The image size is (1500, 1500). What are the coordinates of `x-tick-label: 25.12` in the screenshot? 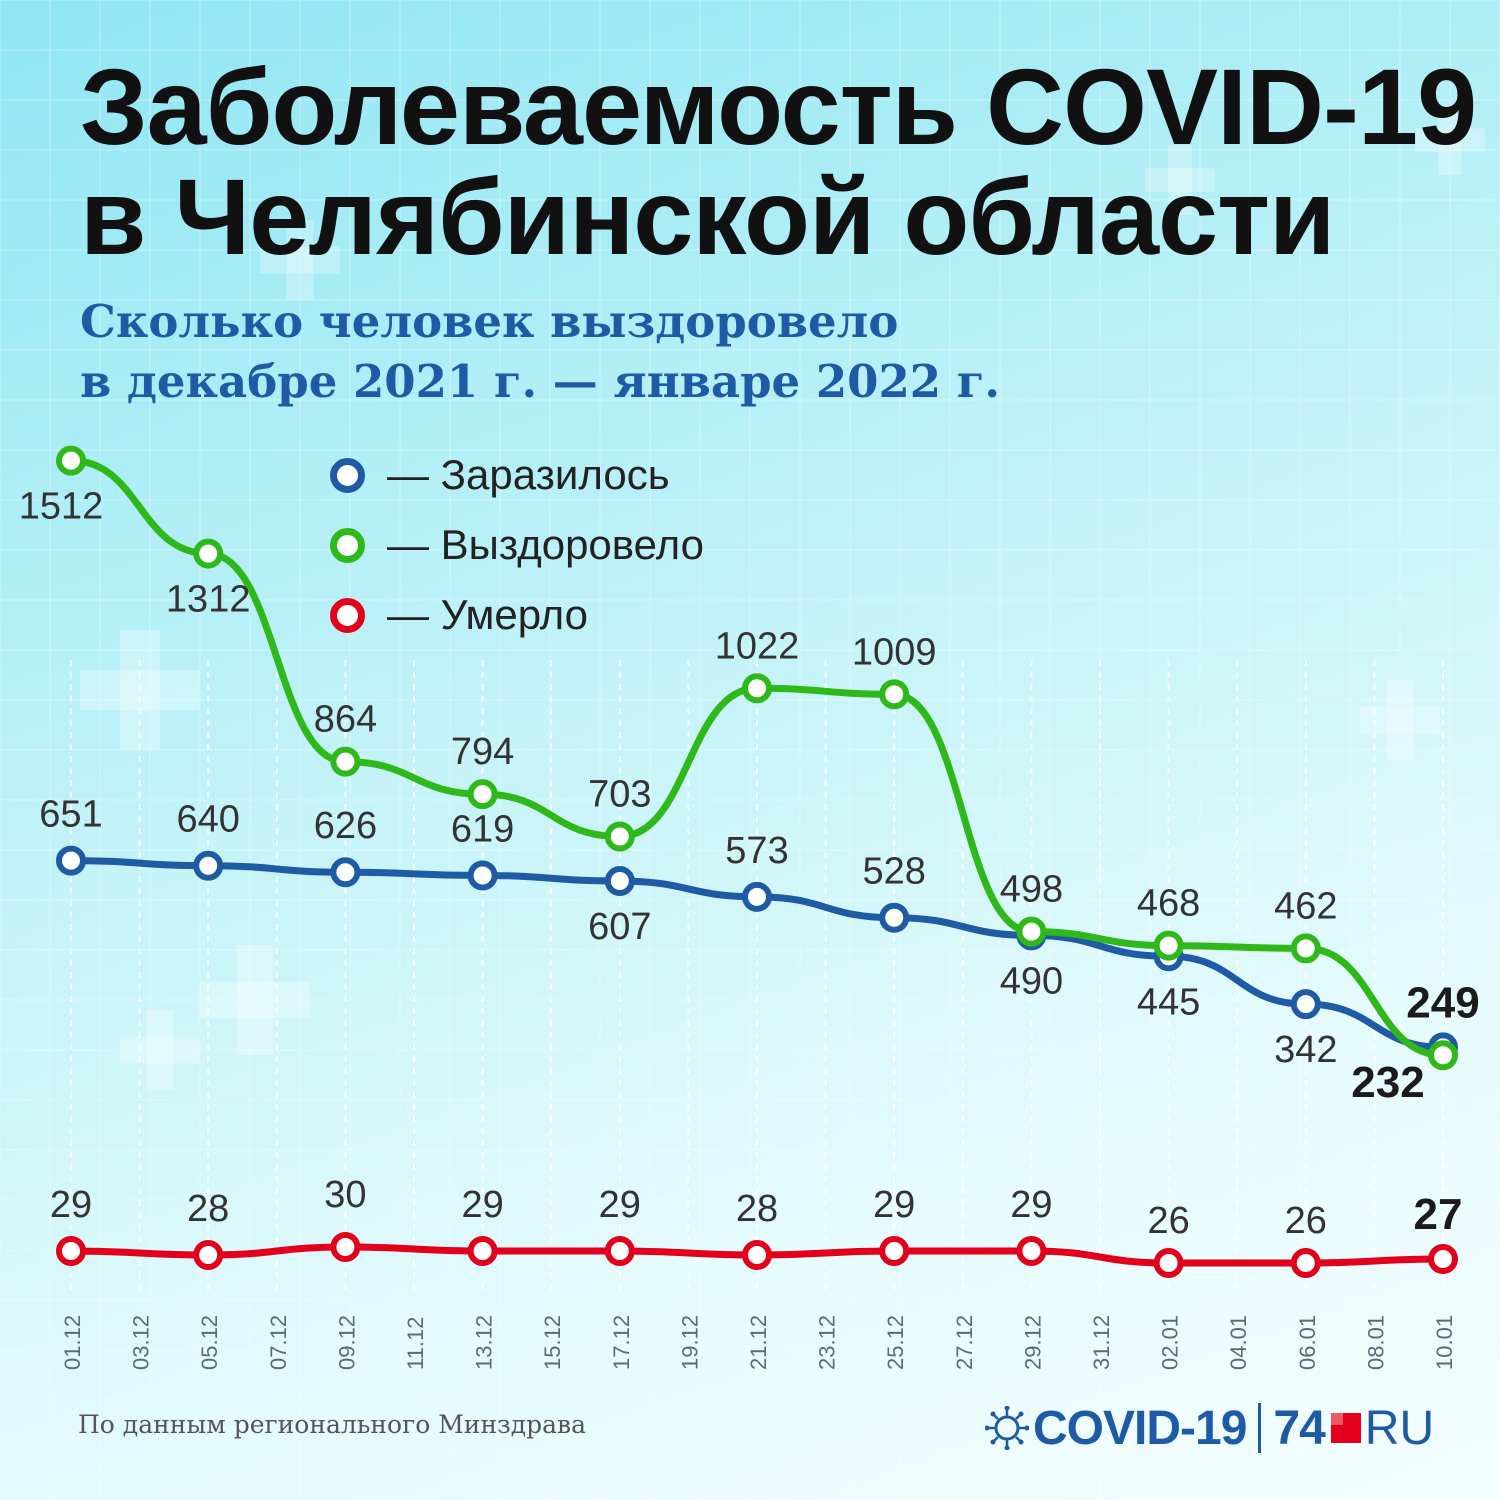 It's located at (895, 1342).